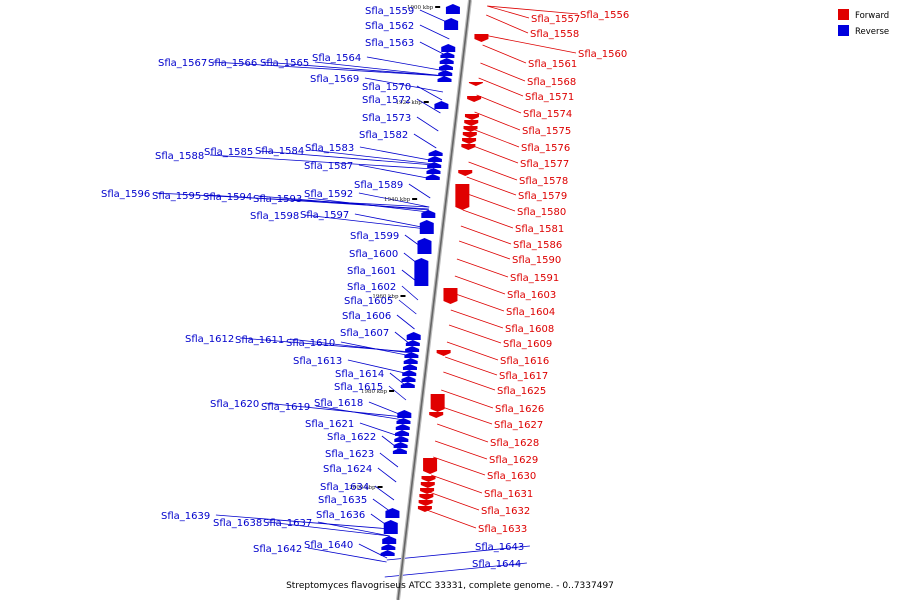  What do you see at coordinates (374, 236) in the screenshot?
I see `gene-label-sfla-1599: Sfla_1599` at bounding box center [374, 236].